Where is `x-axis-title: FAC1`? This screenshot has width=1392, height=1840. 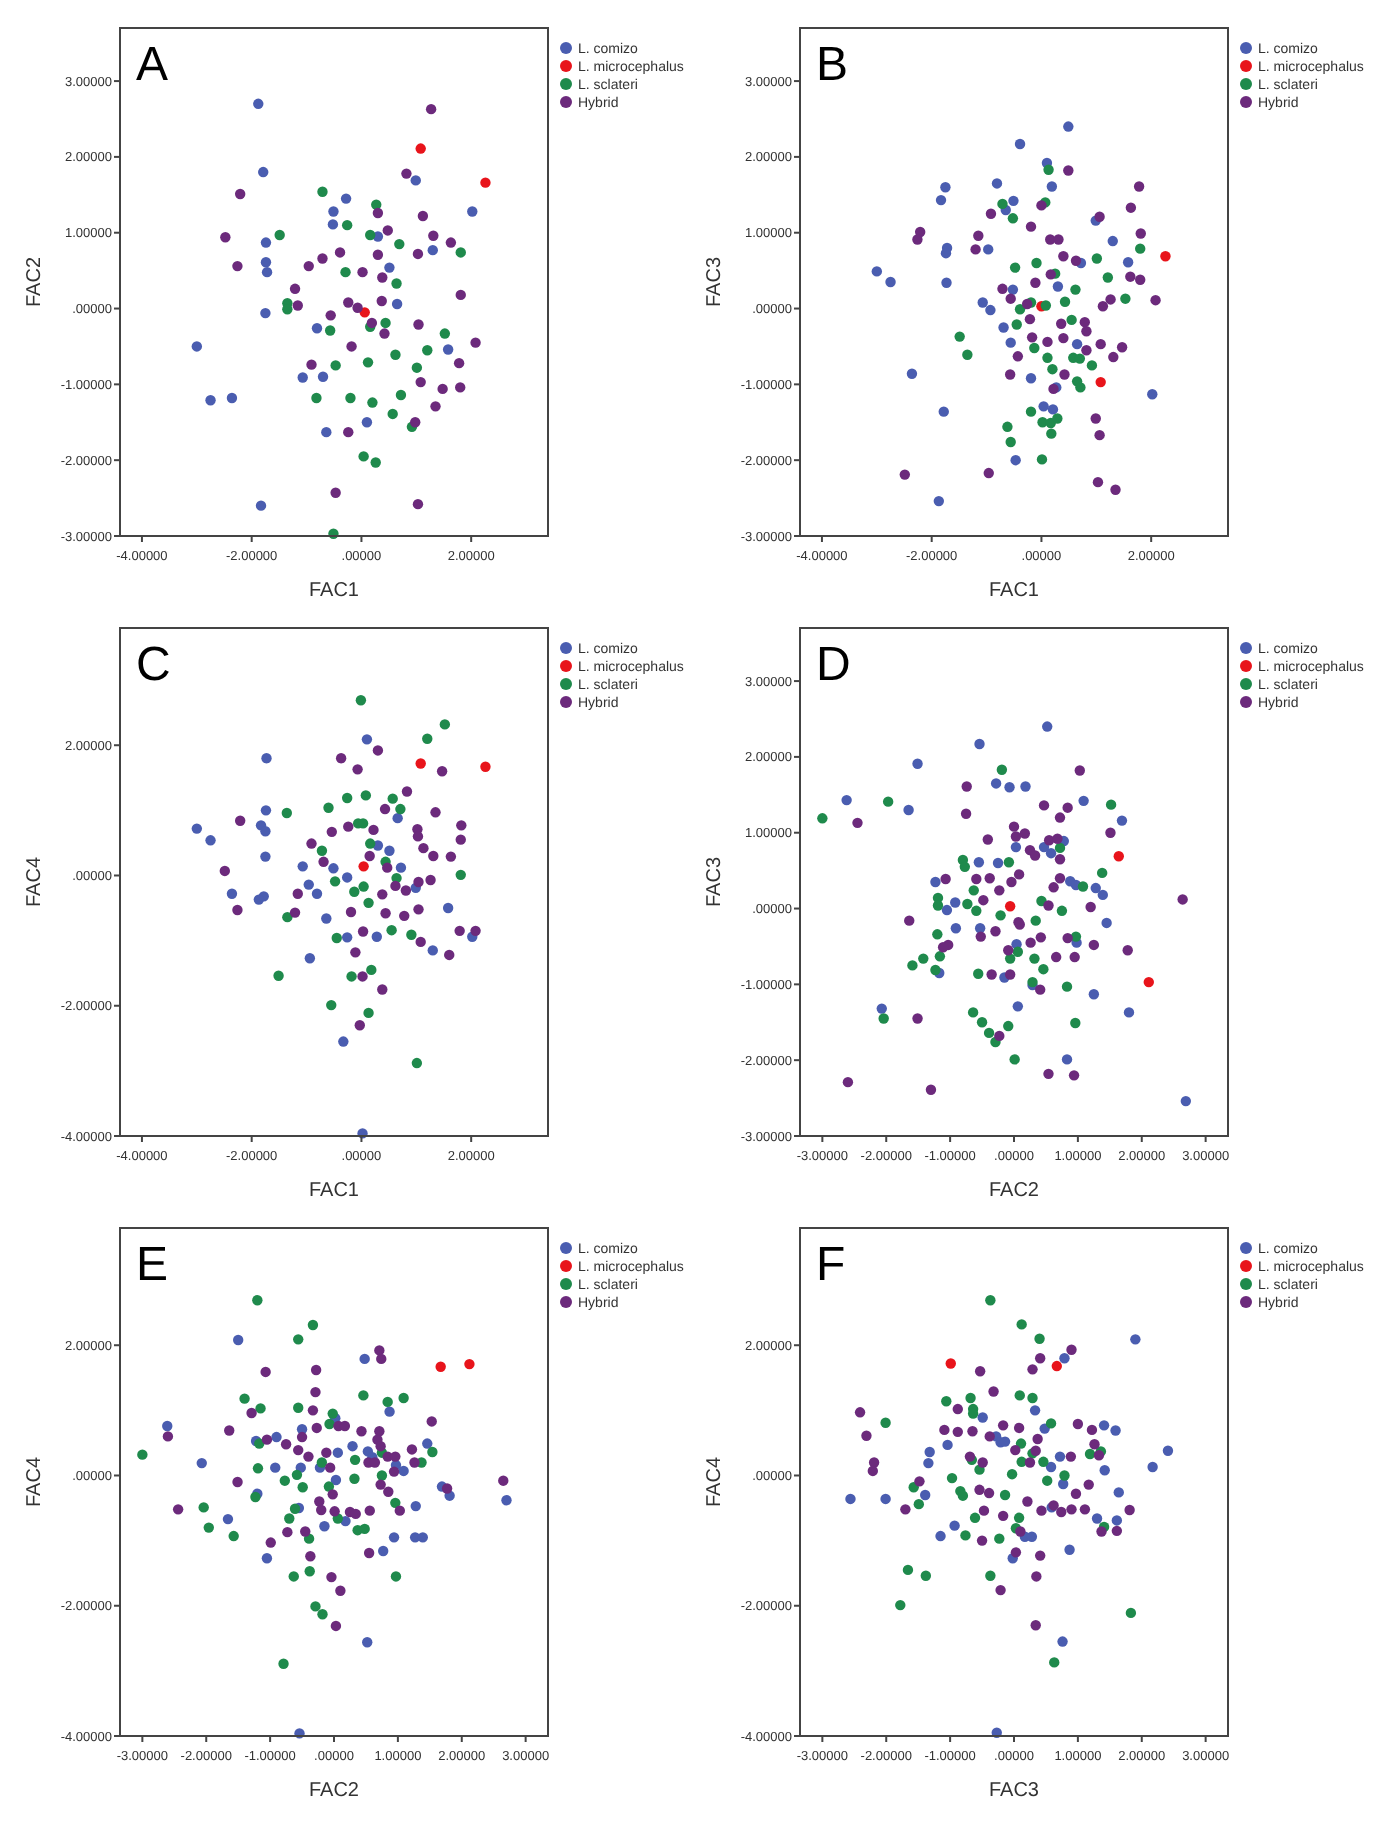 x-axis-title: FAC1 is located at coordinates (334, 591).